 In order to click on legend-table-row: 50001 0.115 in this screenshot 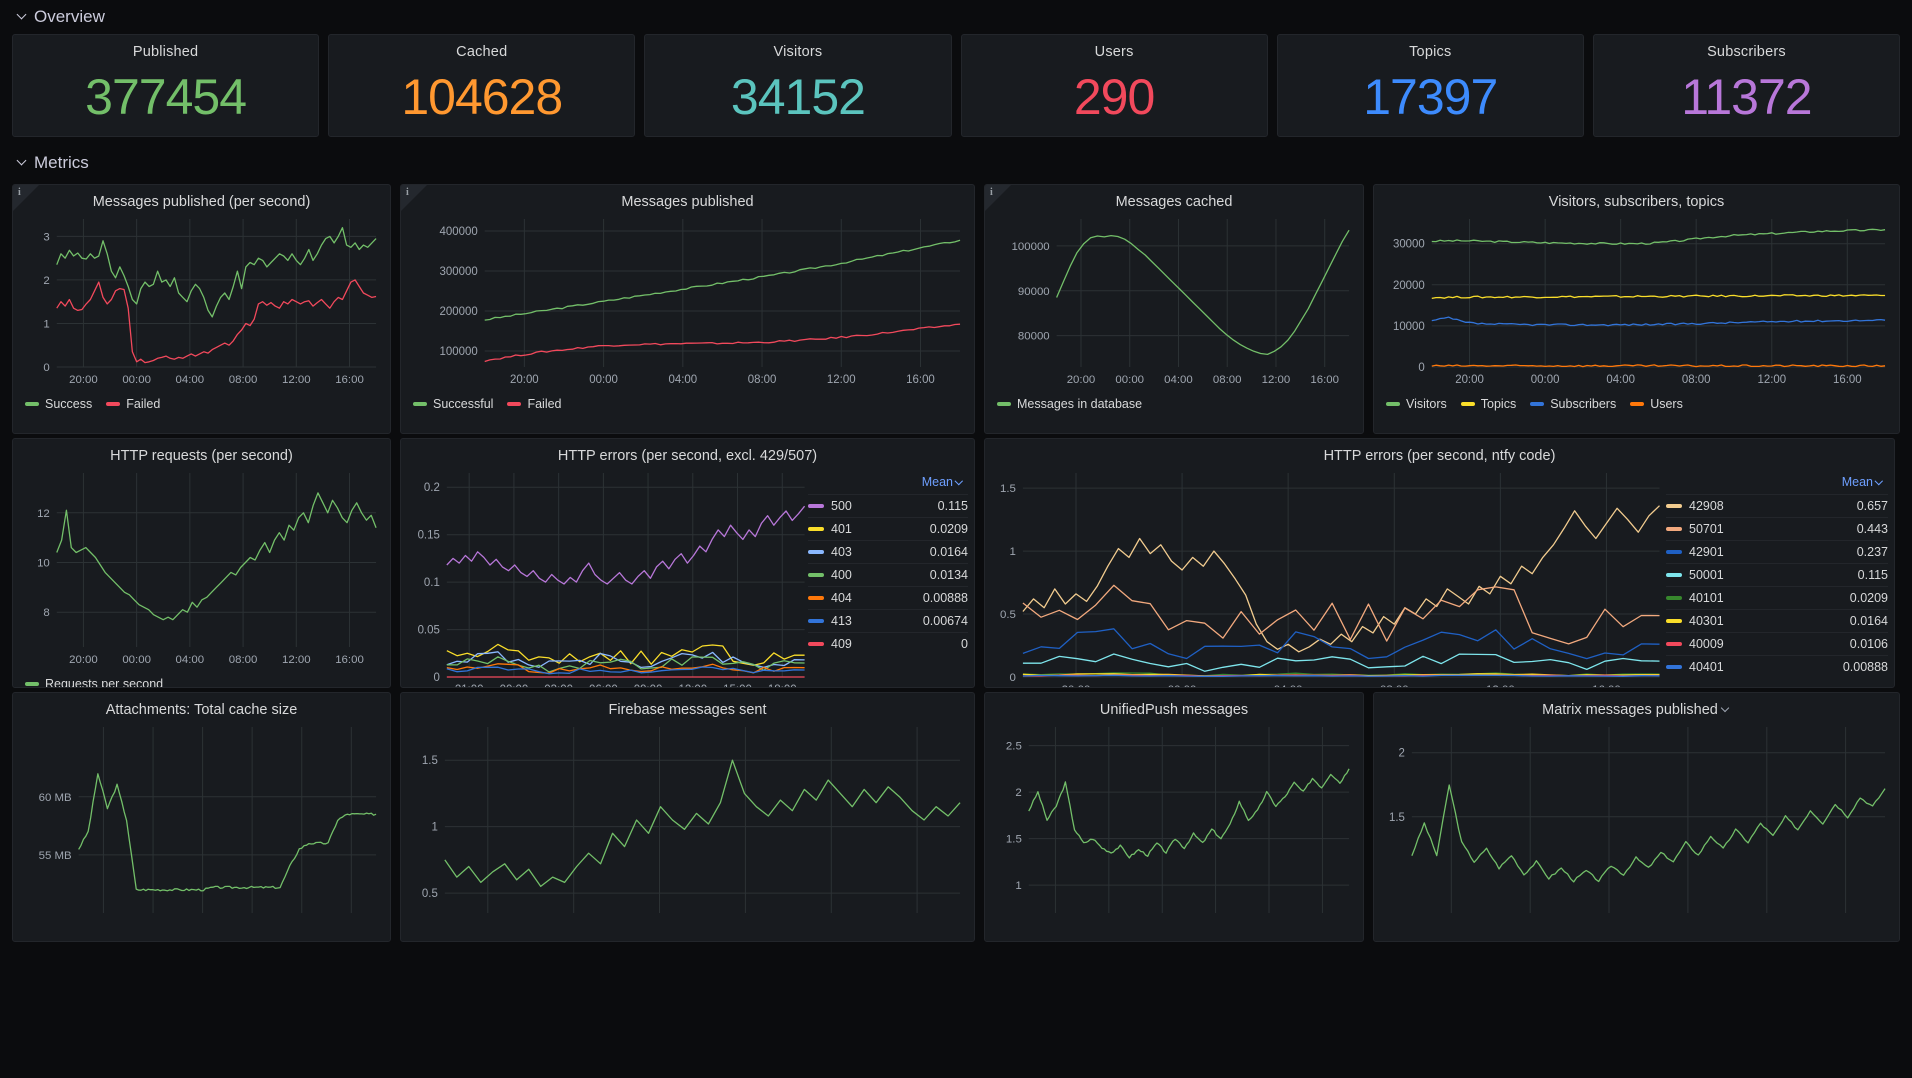, I will do `click(1777, 574)`.